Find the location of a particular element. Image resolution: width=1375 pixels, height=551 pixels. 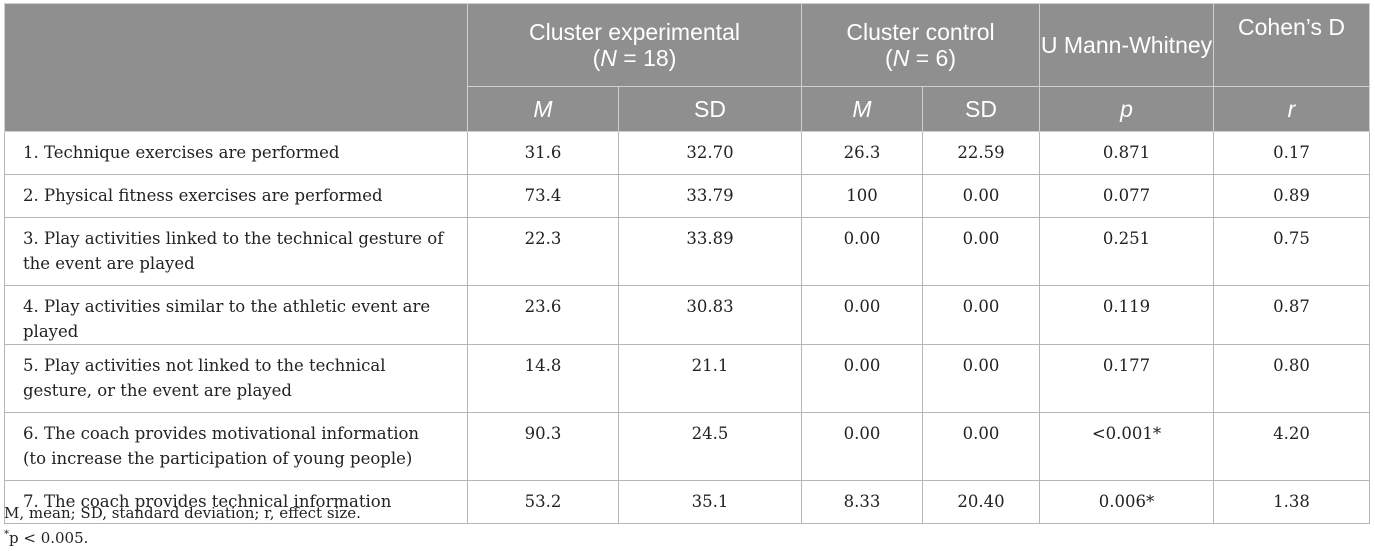

mean-experimental-cell: 14.8 is located at coordinates (543, 378).